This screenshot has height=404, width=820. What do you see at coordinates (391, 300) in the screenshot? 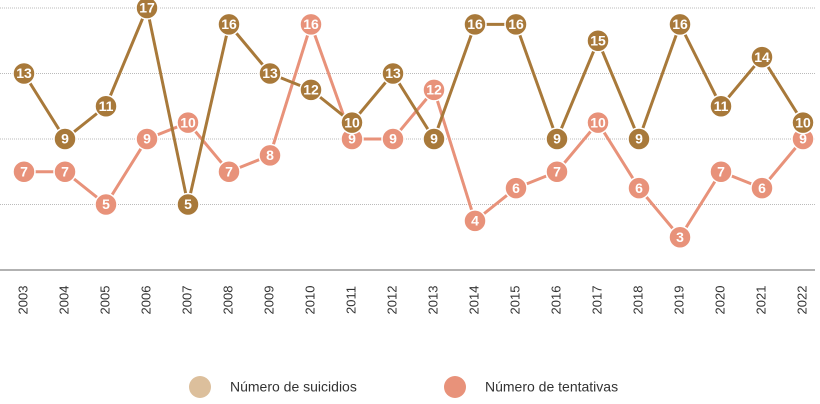
I see `x-tick-label: 2012` at bounding box center [391, 300].